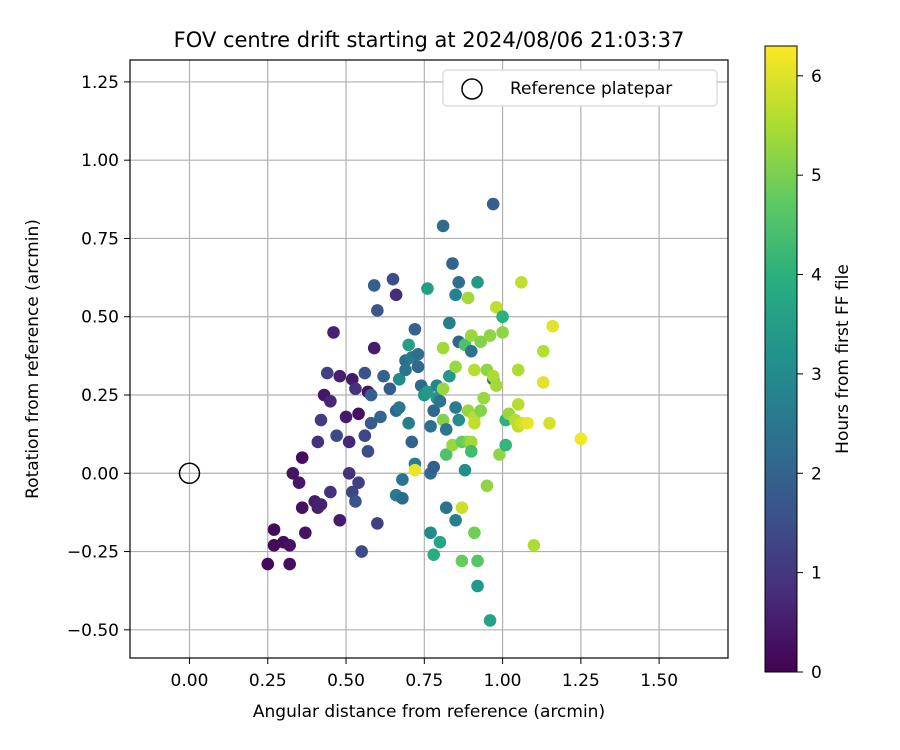 The height and width of the screenshot is (750, 900). I want to click on colorbar: 0 1 2 3 4 5 6 Hours from first FF file, so click(808, 364).